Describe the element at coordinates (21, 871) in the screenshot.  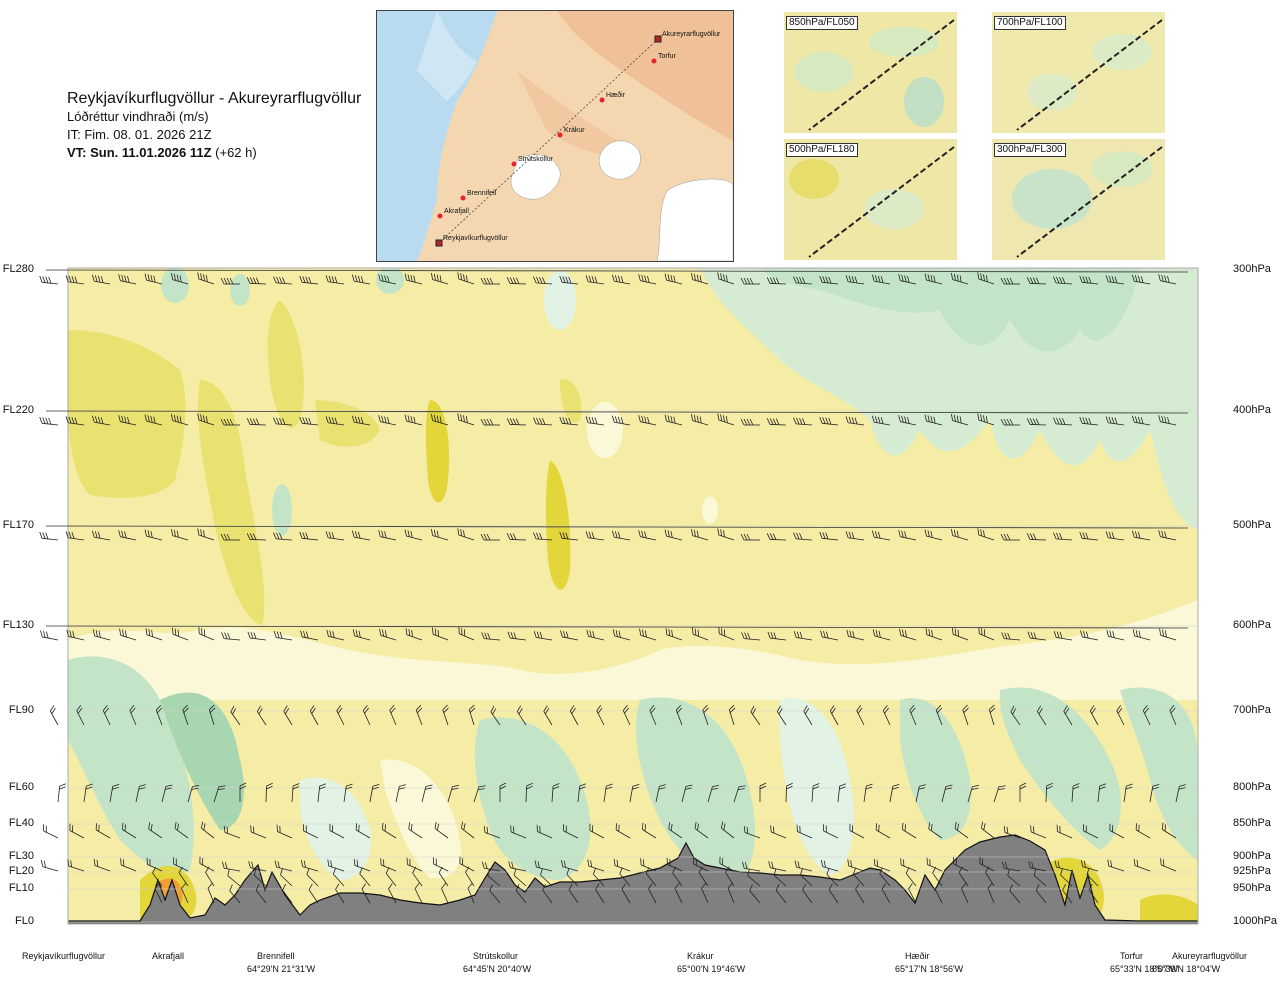
I see `fl-label-fl20: FL20` at that location.